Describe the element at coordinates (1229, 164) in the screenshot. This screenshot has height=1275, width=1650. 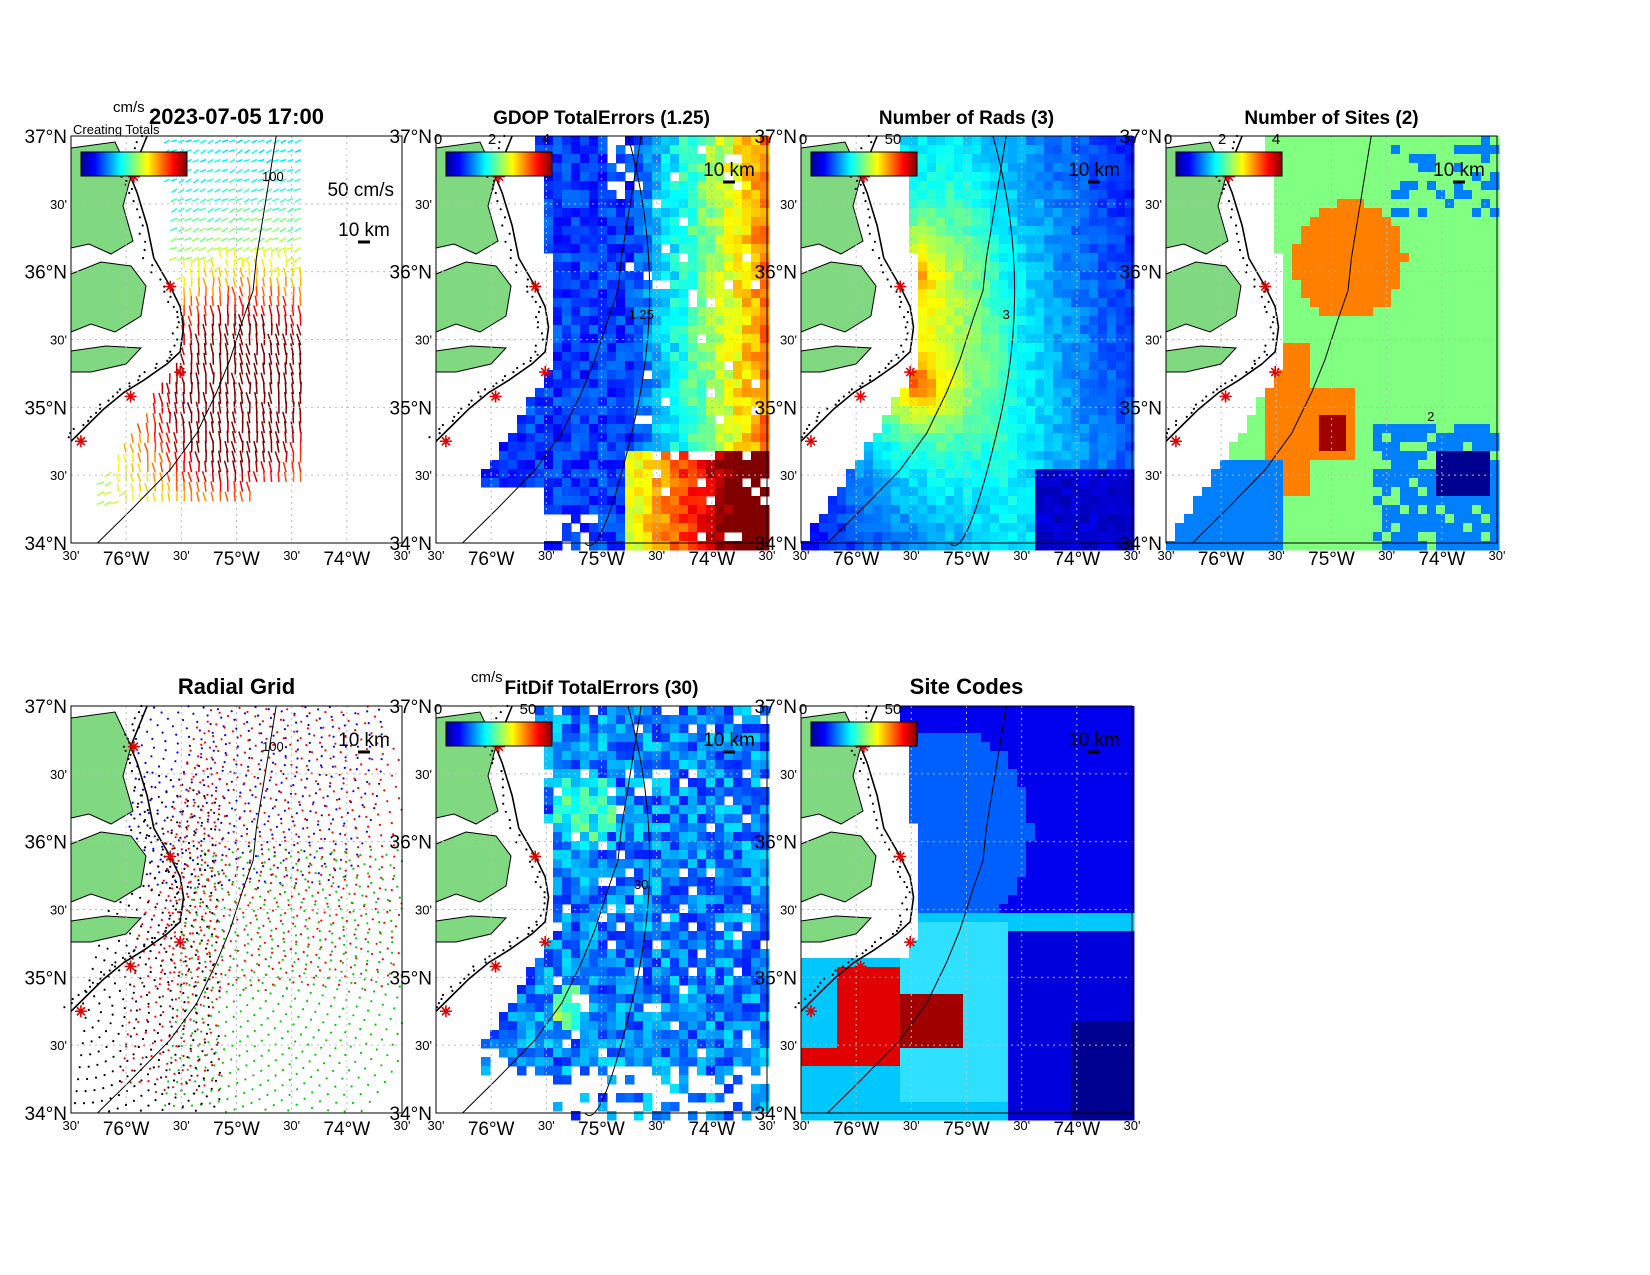
I see `colorbar` at that location.